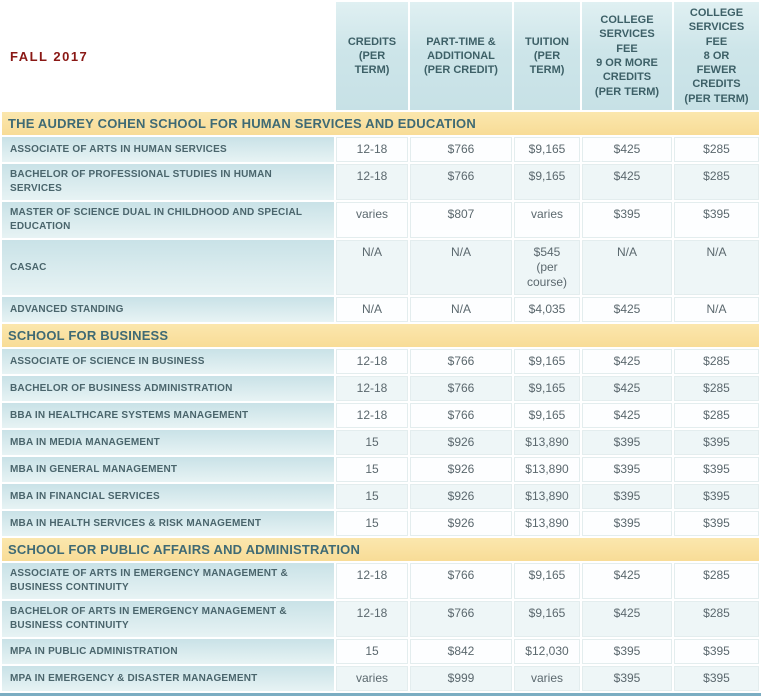 The image size is (761, 696). I want to click on tuition-cell: $4,035, so click(547, 310).